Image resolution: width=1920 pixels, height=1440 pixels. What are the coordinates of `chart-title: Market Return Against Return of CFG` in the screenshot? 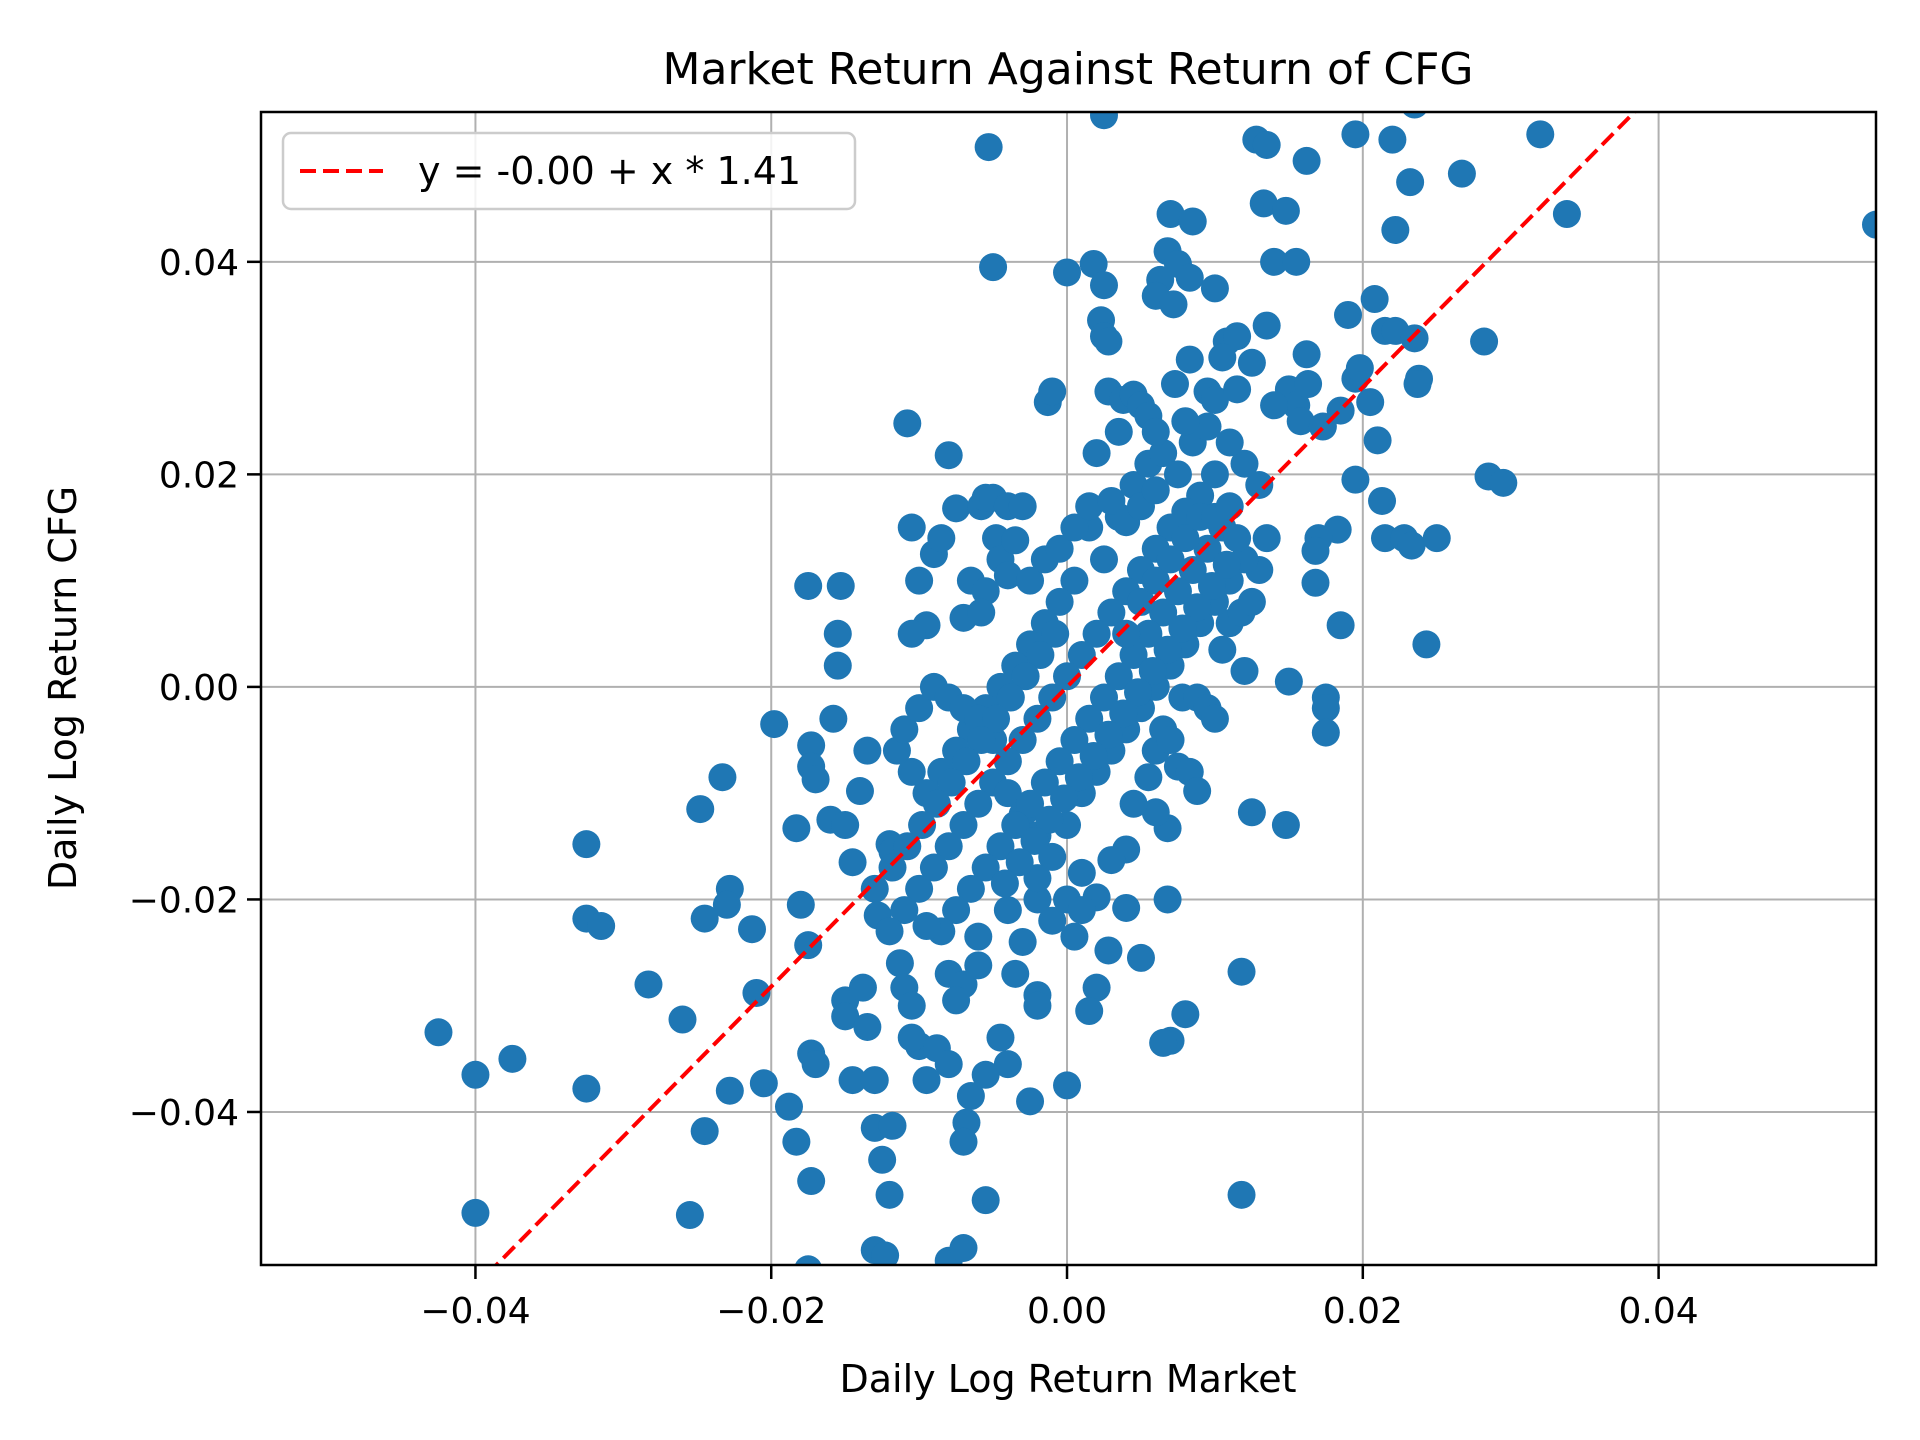 It's located at (1067, 69).